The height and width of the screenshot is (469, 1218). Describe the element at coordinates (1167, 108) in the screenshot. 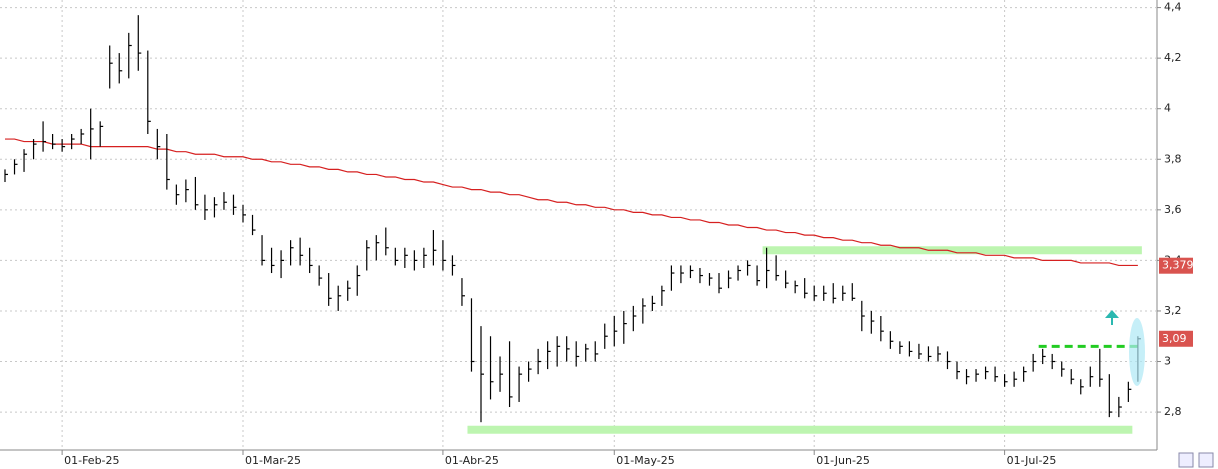

I see `y-tick-label: 4` at that location.